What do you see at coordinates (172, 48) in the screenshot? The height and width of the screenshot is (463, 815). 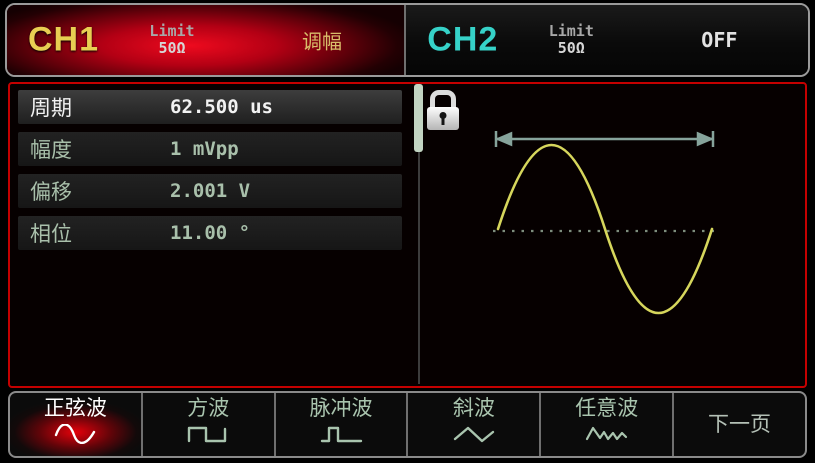 I see `ch1-limit-value: 50Ω` at bounding box center [172, 48].